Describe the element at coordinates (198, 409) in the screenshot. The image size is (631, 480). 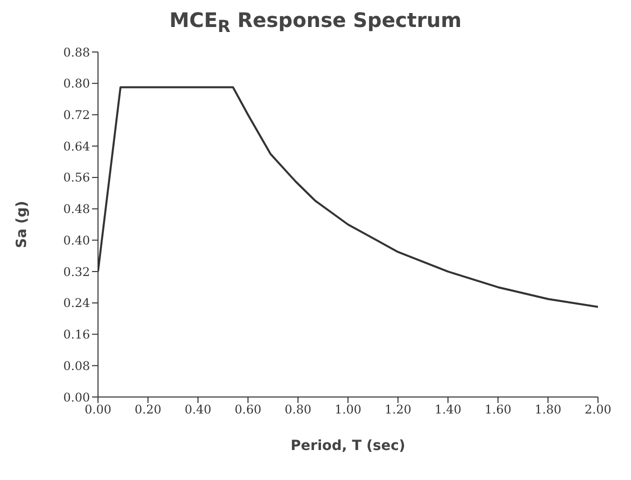
I see `x-tick-label: 0.40` at that location.